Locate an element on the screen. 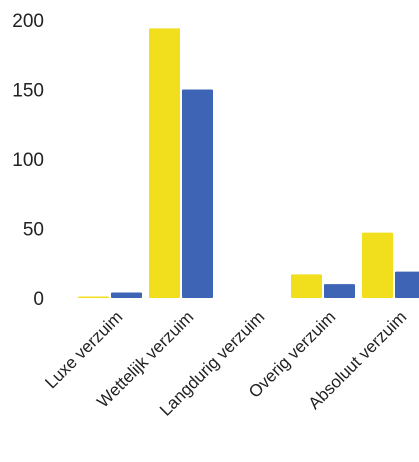 This screenshot has width=419, height=462. y-tick-label: 150 is located at coordinates (28, 91).